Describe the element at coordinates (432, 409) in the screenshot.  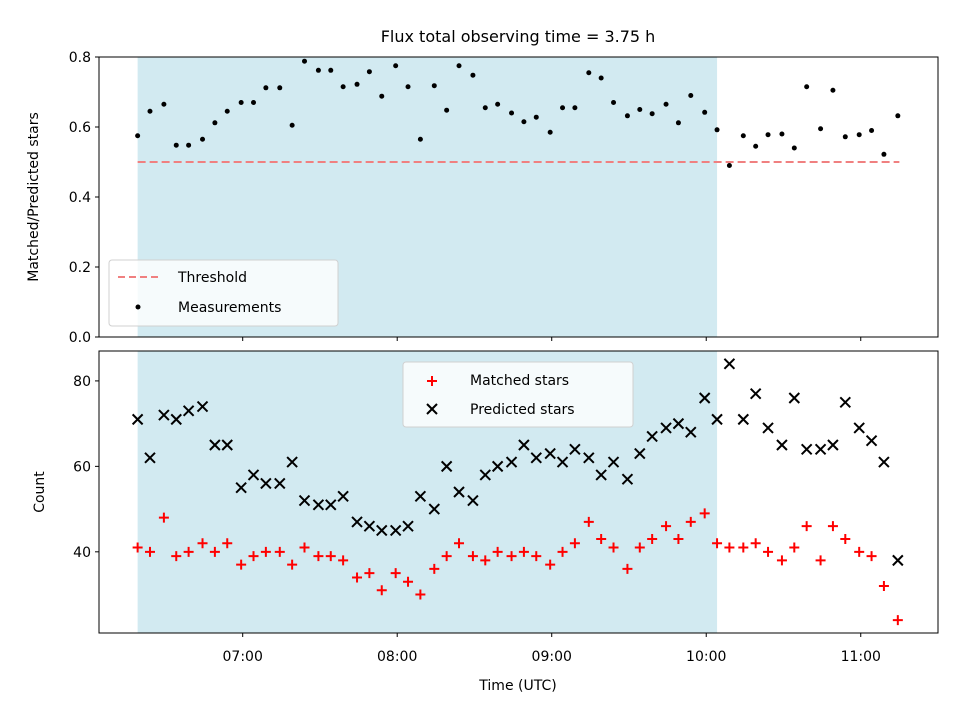
I see `legend-predicted-swatch` at that location.